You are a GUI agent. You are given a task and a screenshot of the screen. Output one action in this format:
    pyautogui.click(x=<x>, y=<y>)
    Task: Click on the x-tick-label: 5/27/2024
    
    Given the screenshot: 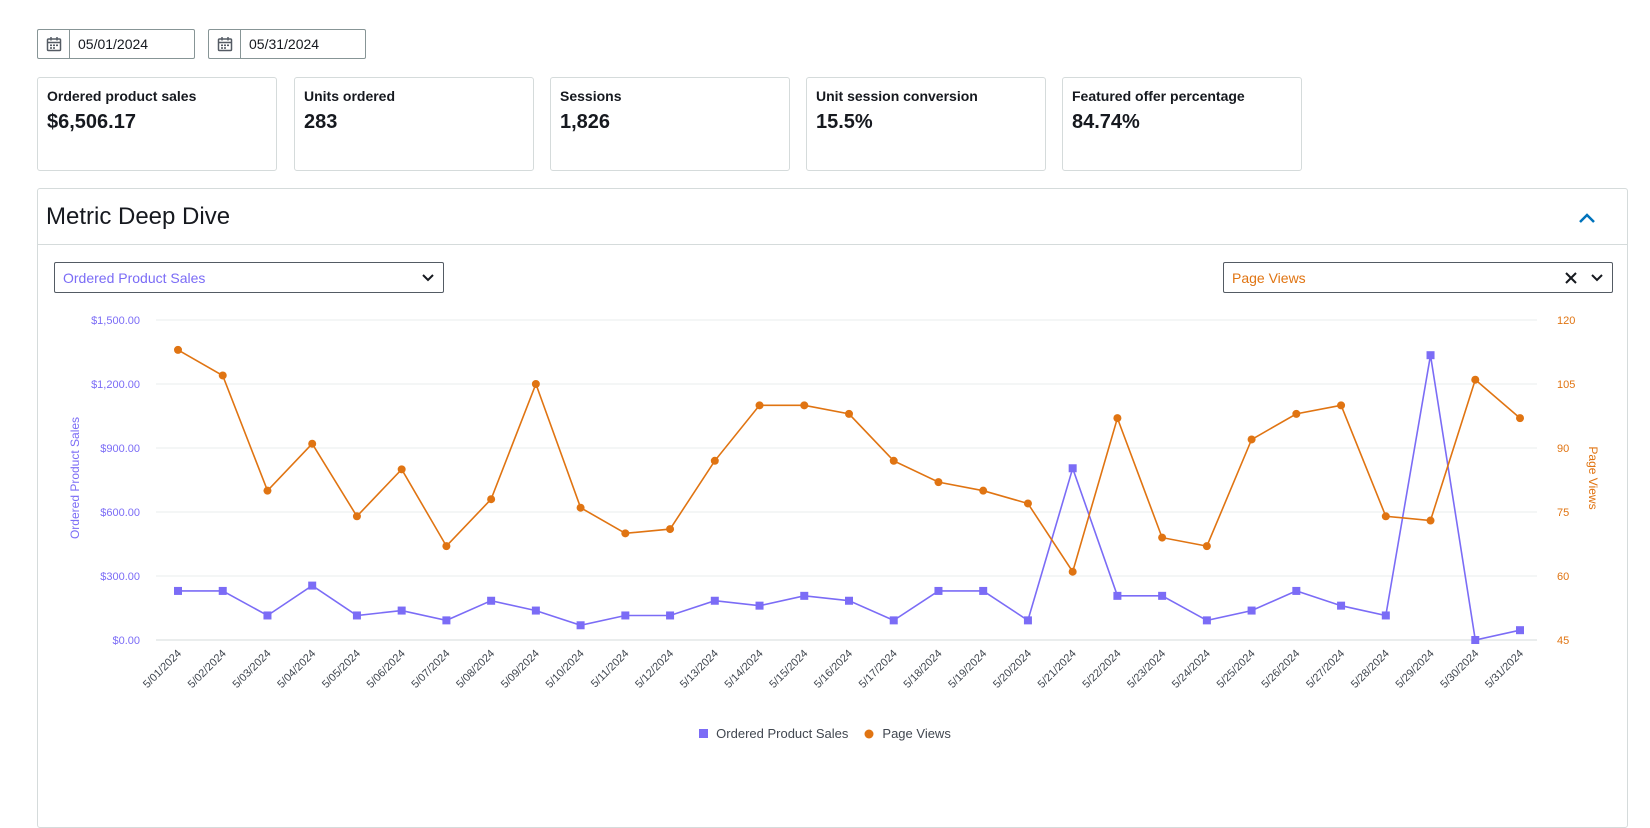 What is the action you would take?
    pyautogui.click(x=1325, y=669)
    